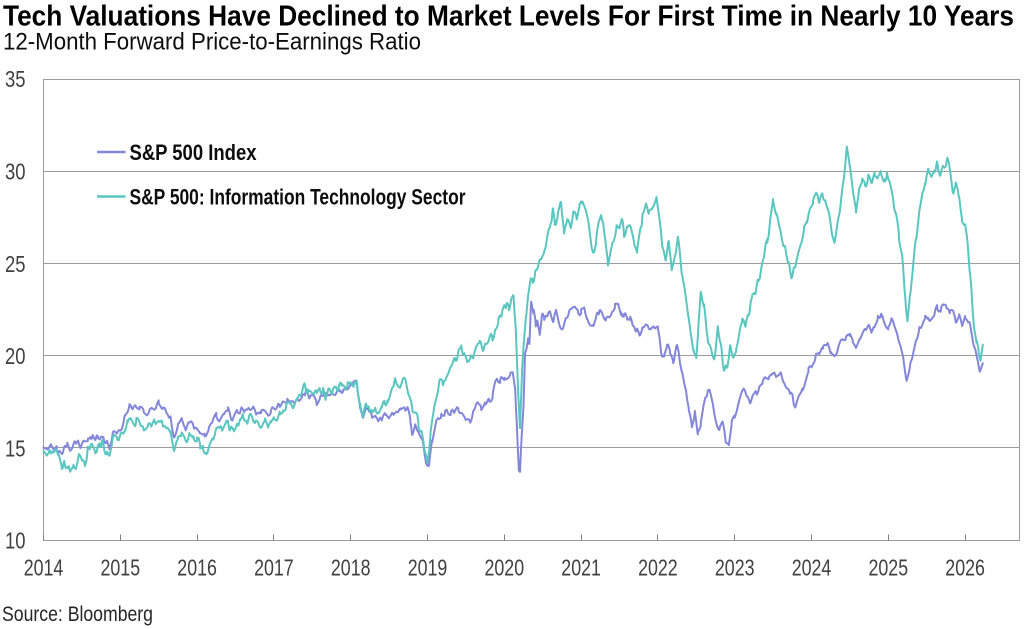  What do you see at coordinates (812, 568) in the screenshot?
I see `svg-text: 2024` at bounding box center [812, 568].